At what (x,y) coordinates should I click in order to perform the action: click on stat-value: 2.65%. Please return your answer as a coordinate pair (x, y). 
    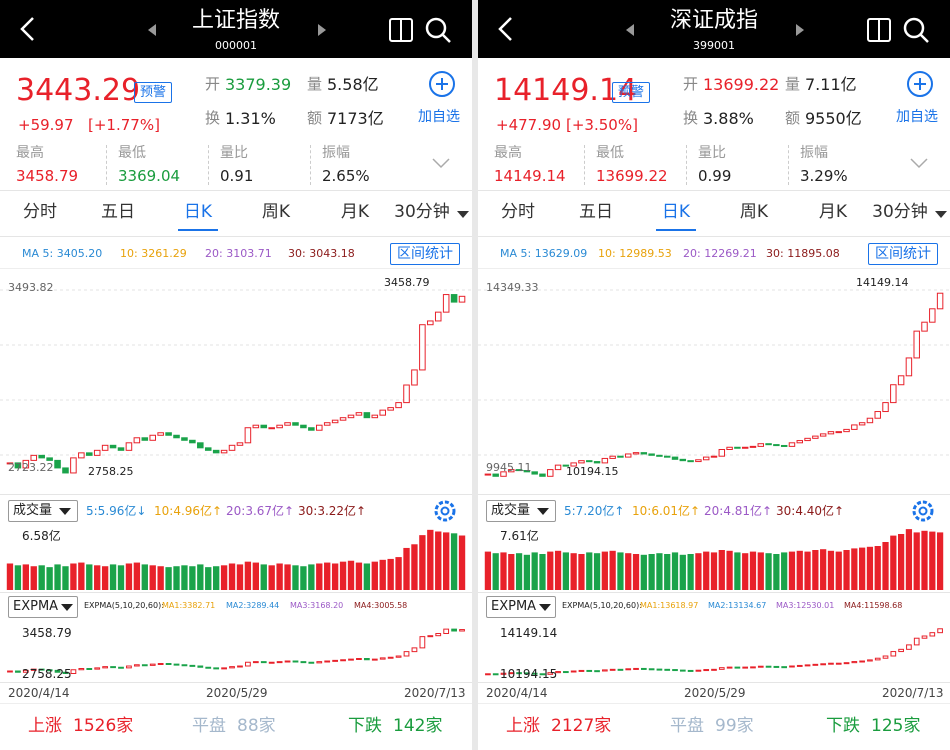
    Looking at the image, I should click on (346, 176).